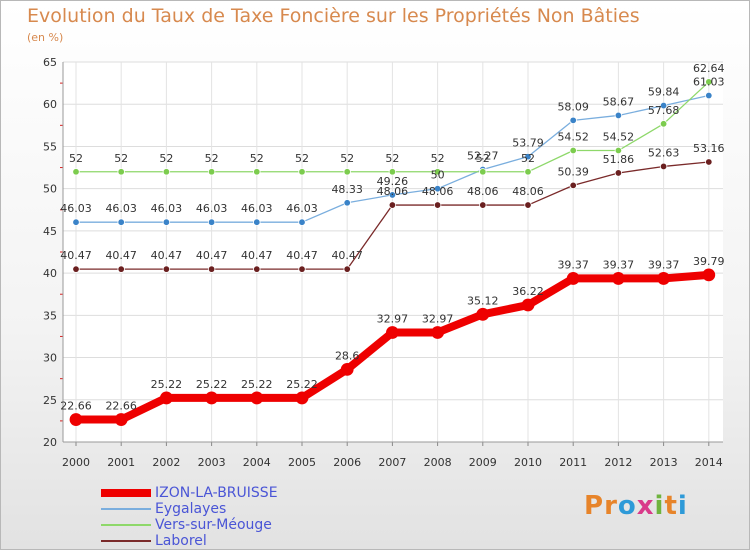 This screenshot has height=550, width=750. What do you see at coordinates (393, 318) in the screenshot?
I see `data-label: 32.97` at bounding box center [393, 318].